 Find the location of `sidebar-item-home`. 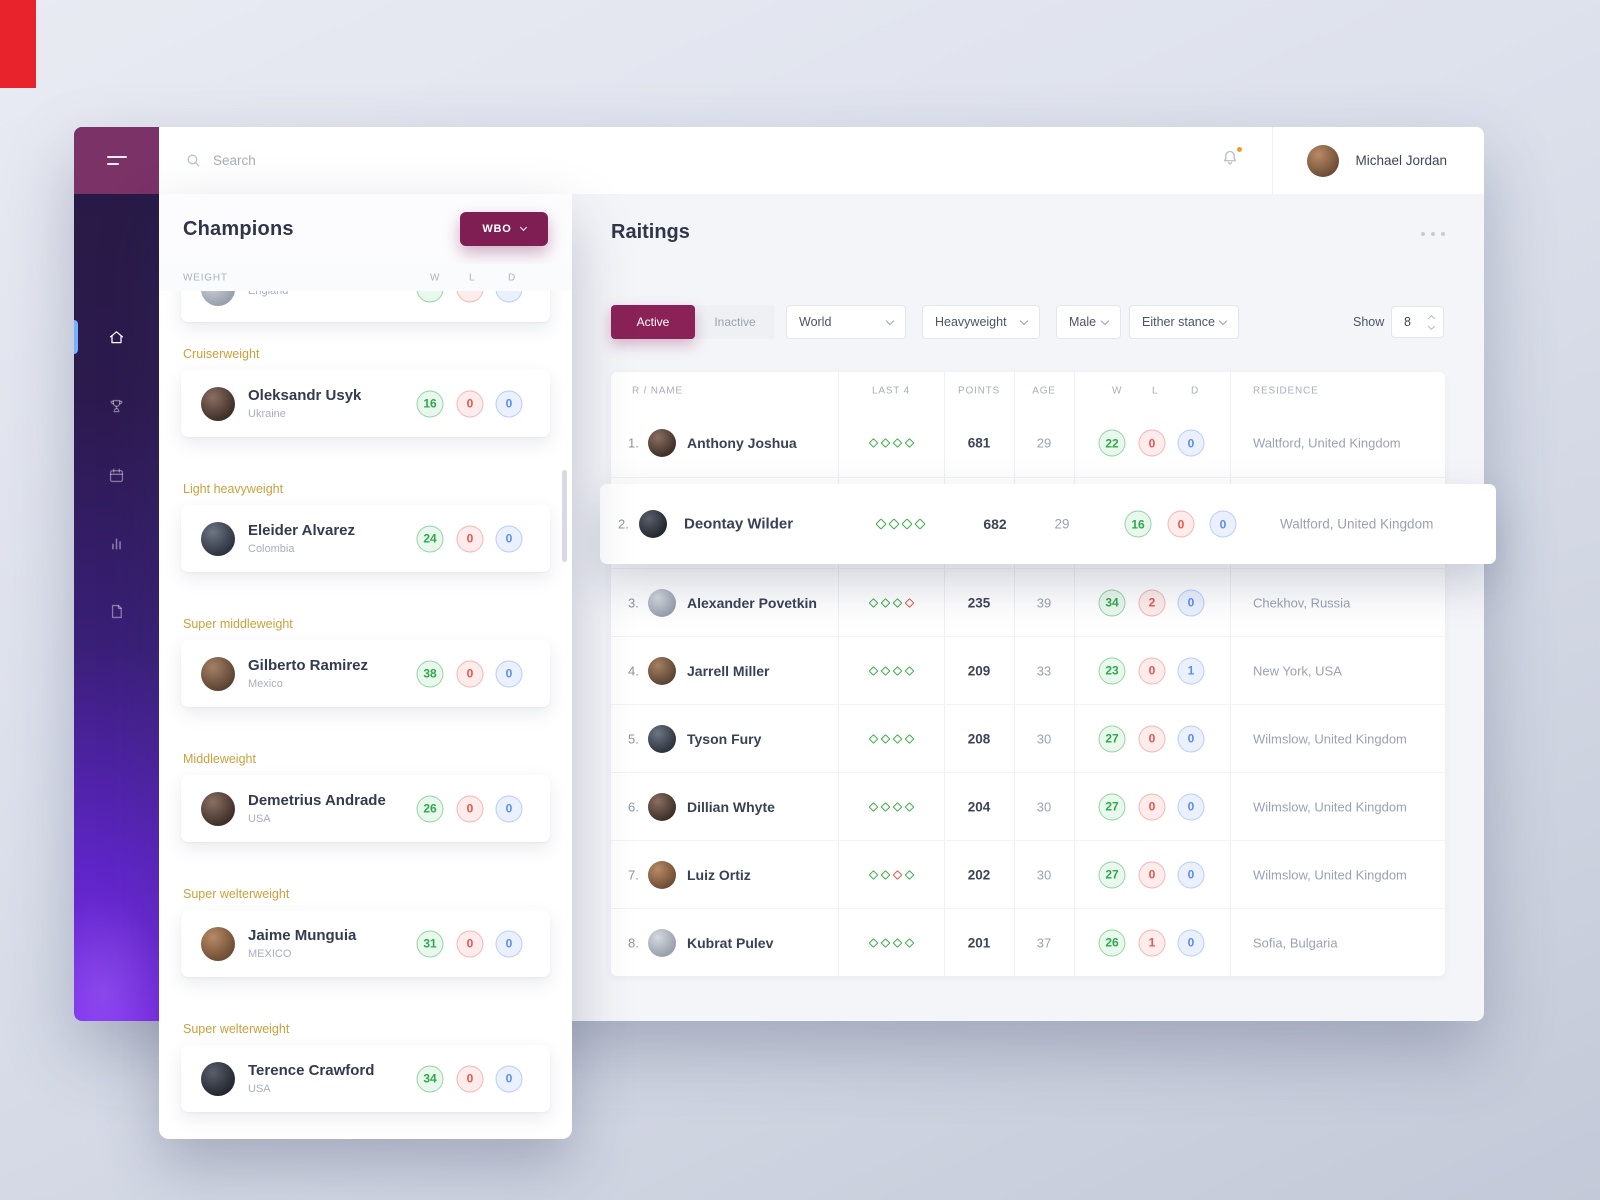

sidebar-item-home is located at coordinates (116, 337).